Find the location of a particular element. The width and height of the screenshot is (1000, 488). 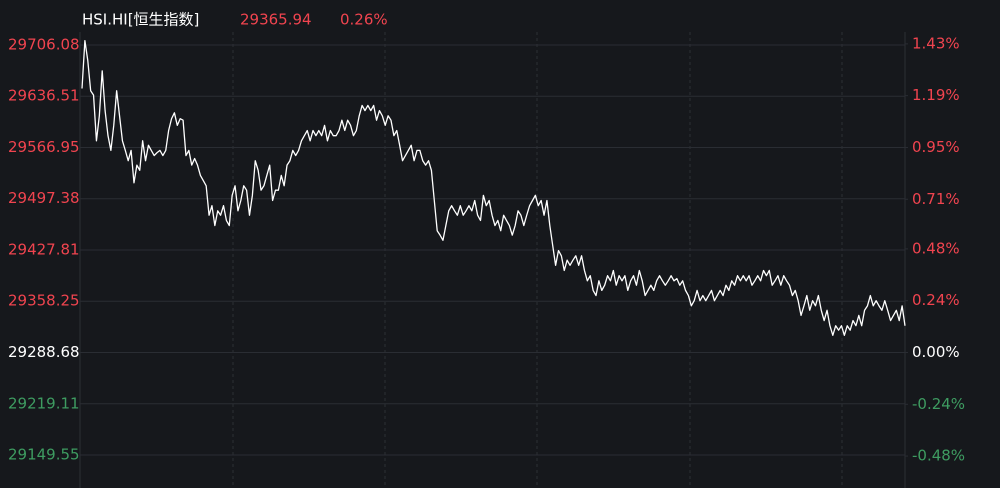

y2-tick-label: 0.71% is located at coordinates (936, 199).